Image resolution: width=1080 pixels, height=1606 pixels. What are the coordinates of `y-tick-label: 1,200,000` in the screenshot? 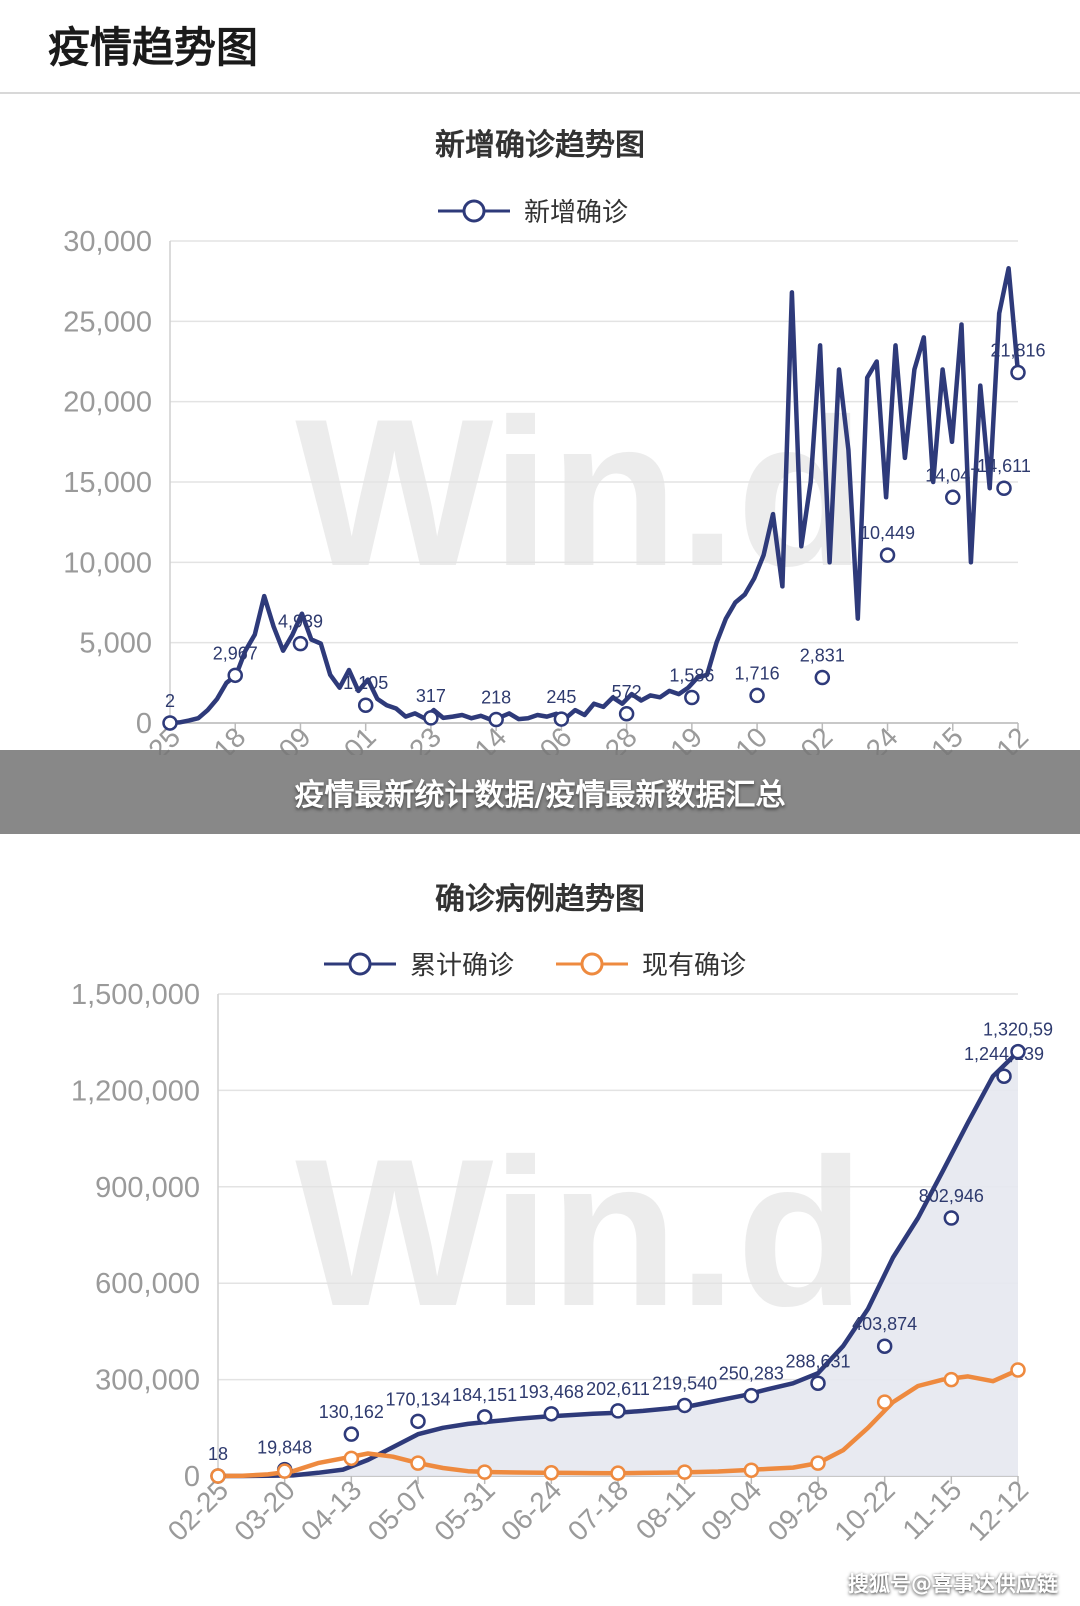 It's located at (135, 1091).